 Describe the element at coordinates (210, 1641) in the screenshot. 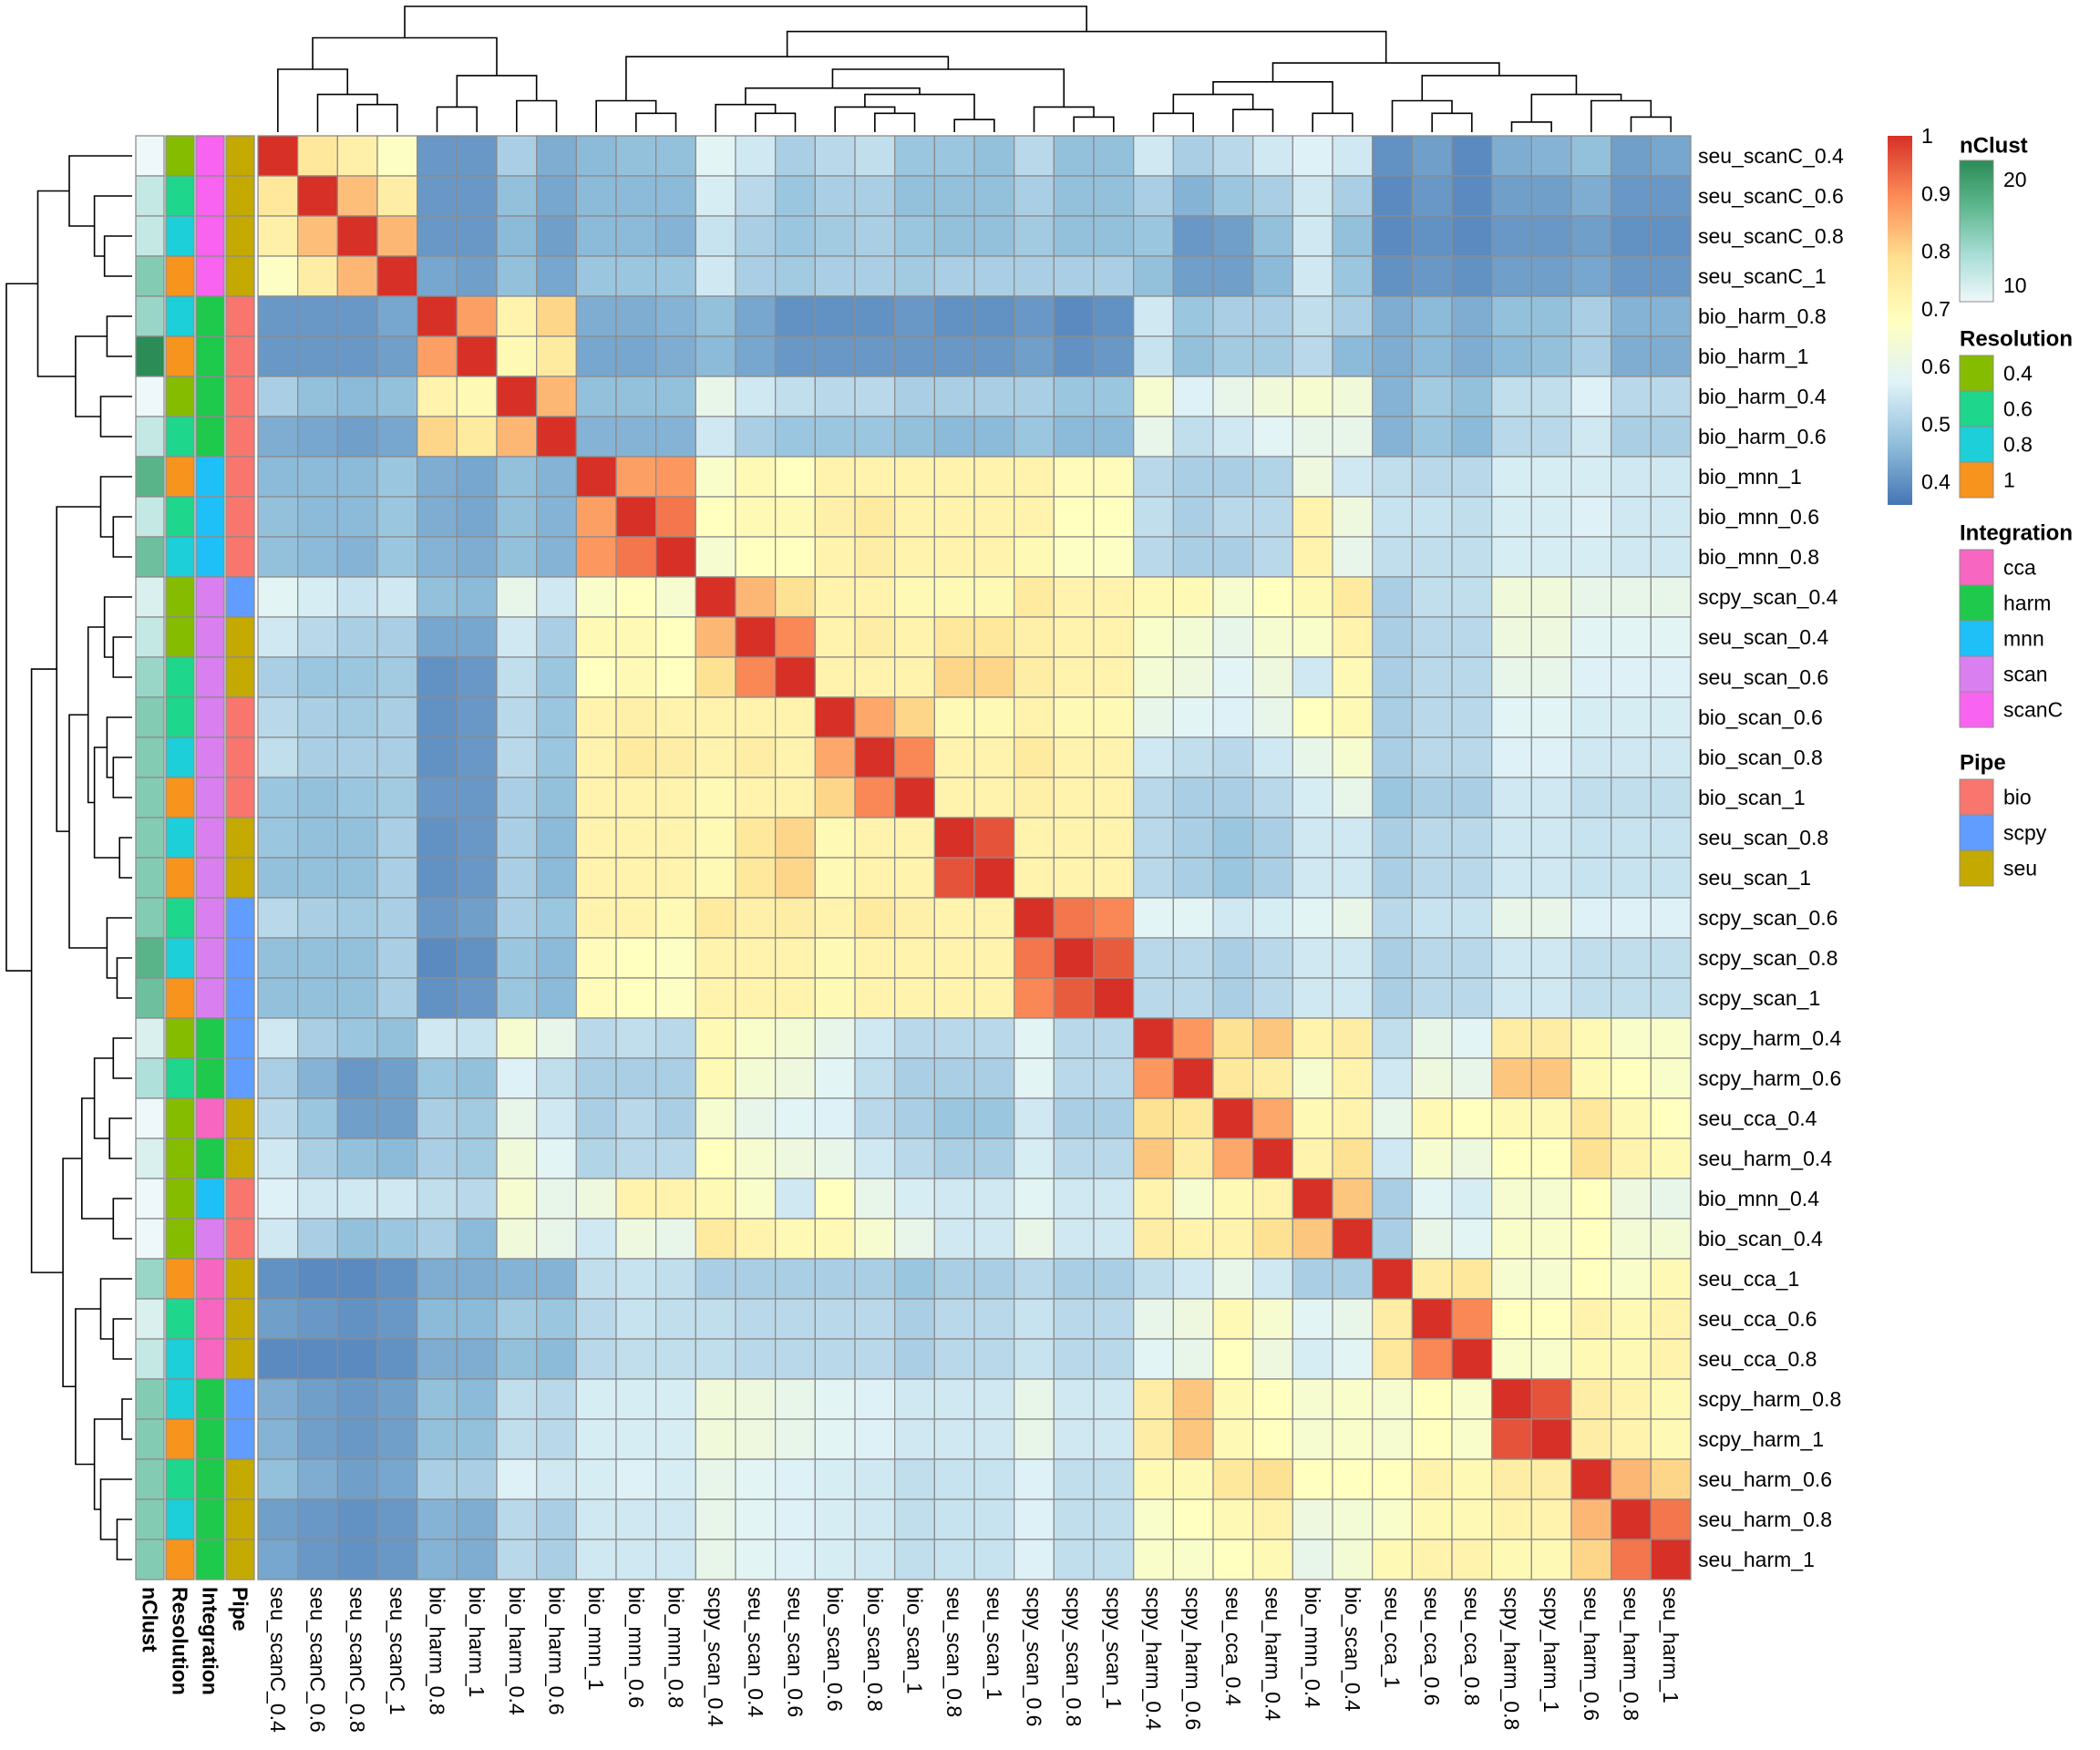

I see `annotation-label-integration: Integration` at that location.